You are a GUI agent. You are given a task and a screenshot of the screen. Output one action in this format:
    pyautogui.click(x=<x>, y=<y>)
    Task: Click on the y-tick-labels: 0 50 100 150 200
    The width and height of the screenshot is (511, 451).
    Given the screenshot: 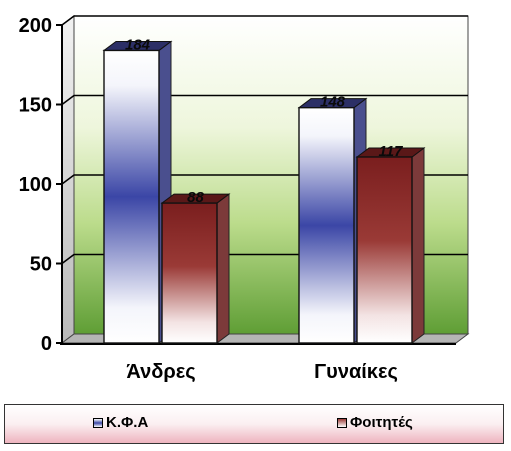 What is the action you would take?
    pyautogui.click(x=40, y=185)
    